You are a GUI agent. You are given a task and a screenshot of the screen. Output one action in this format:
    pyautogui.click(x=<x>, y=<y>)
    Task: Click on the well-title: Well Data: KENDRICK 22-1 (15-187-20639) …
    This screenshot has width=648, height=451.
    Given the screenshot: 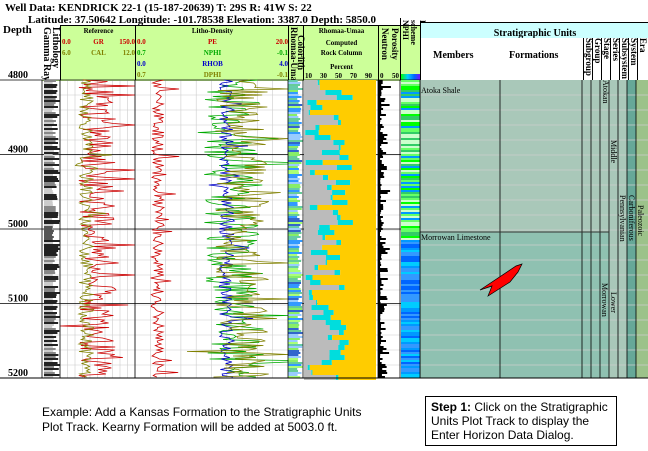 What is the action you would take?
    pyautogui.click(x=158, y=8)
    